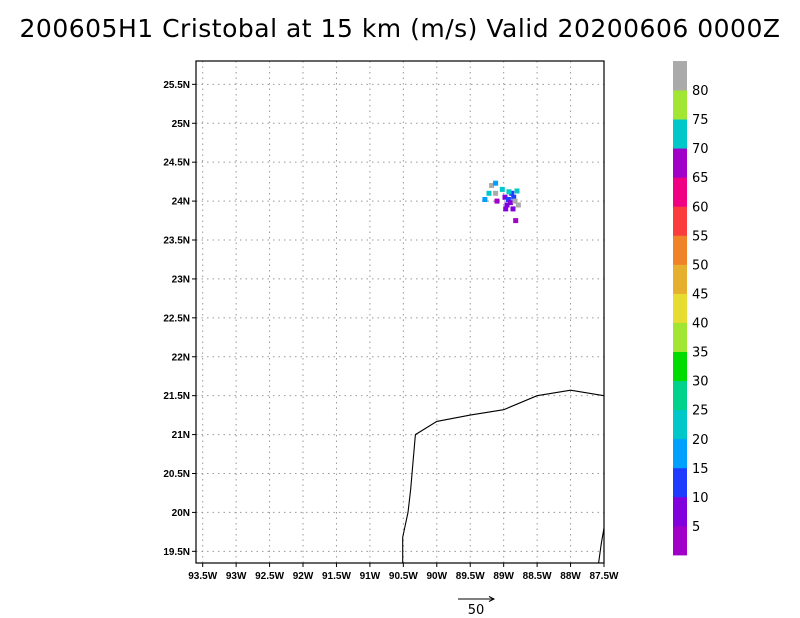  I want to click on vector-key-label: 50, so click(476, 610).